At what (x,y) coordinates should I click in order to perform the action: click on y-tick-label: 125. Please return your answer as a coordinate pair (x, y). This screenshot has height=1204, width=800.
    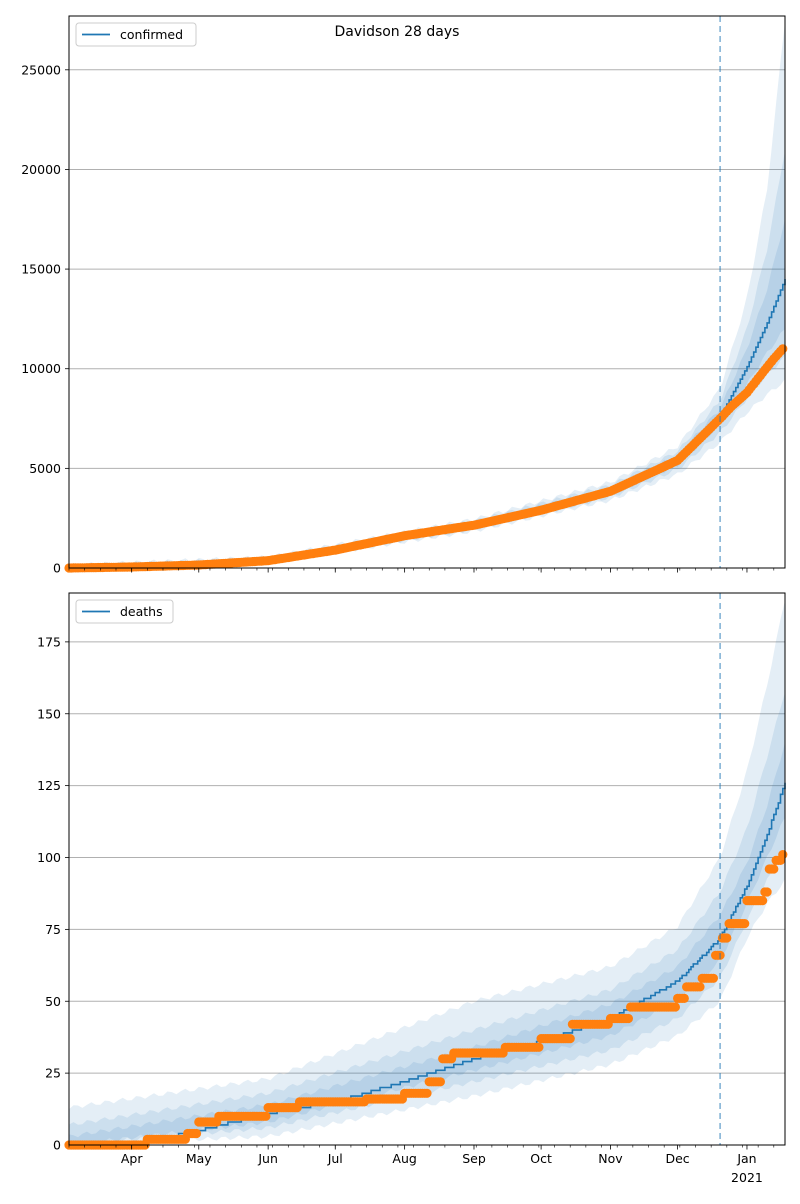
    Looking at the image, I should click on (49, 785).